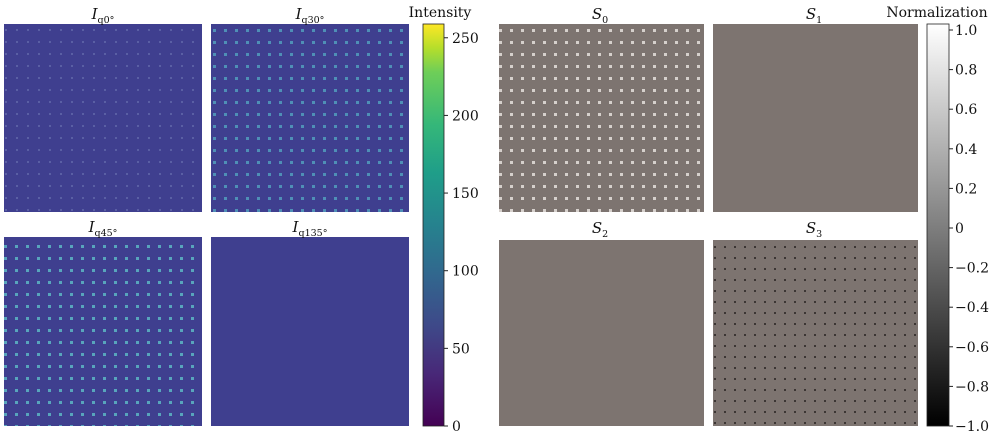 The image size is (1000, 434). What do you see at coordinates (815, 322) in the screenshot?
I see `panel-s3: S3` at bounding box center [815, 322].